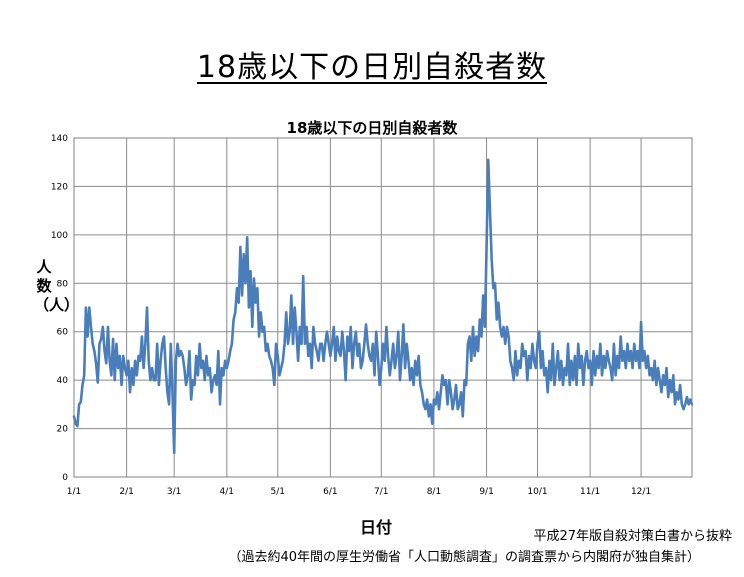 The width and height of the screenshot is (744, 577). What do you see at coordinates (59, 187) in the screenshot?
I see `y-tick-label: 120` at bounding box center [59, 187].